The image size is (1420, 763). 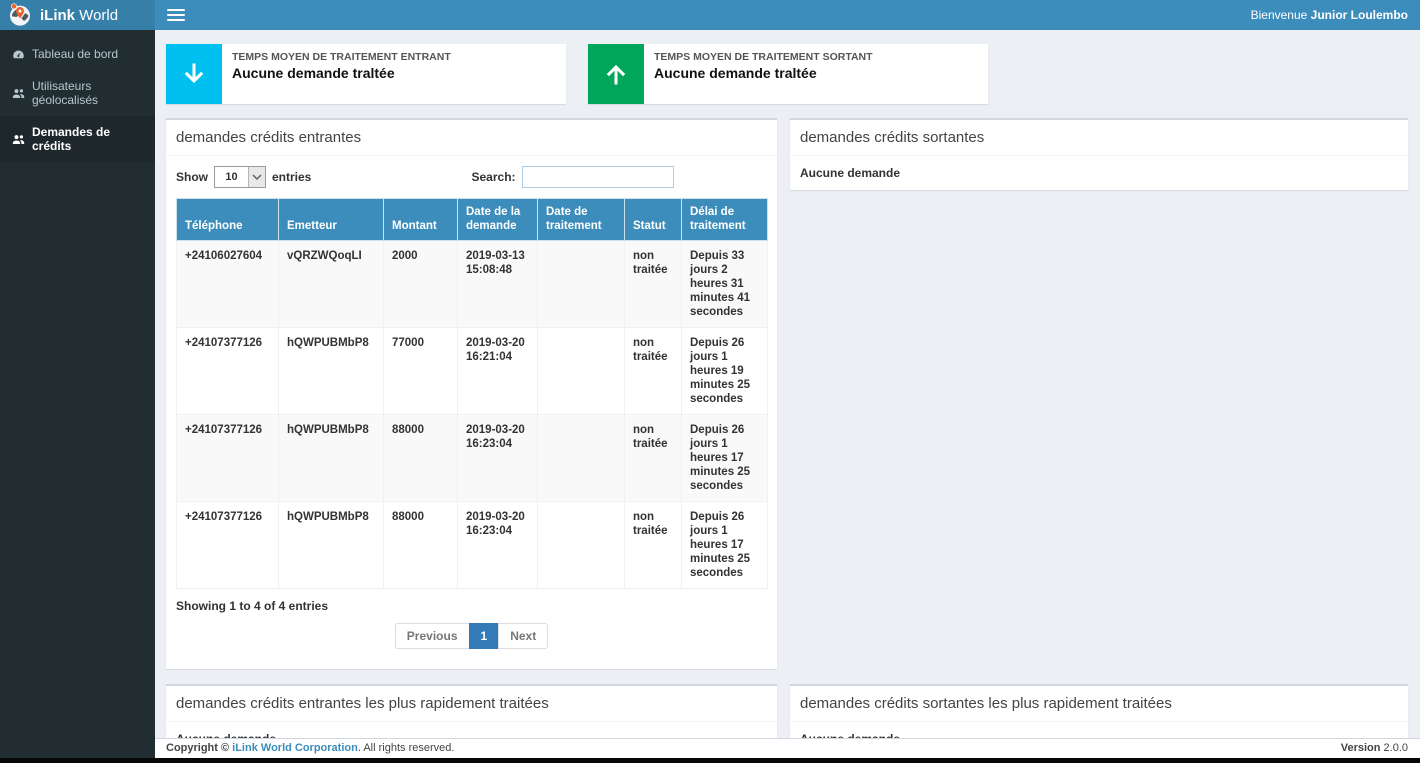 What do you see at coordinates (269, 137) in the screenshot?
I see `panel-title: demandes crédits entrantes` at bounding box center [269, 137].